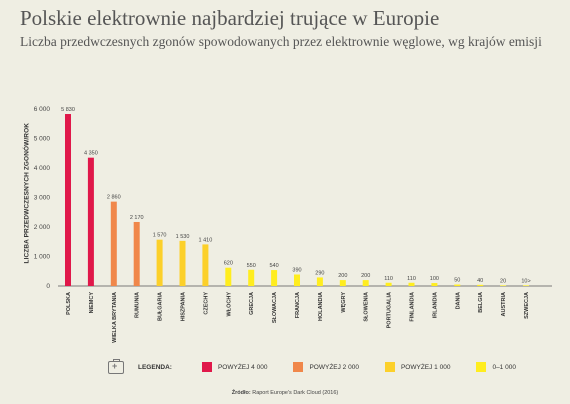 The image size is (570, 404). What do you see at coordinates (321, 306) in the screenshot?
I see `x-tick-label: HOLANDIA` at bounding box center [321, 306].